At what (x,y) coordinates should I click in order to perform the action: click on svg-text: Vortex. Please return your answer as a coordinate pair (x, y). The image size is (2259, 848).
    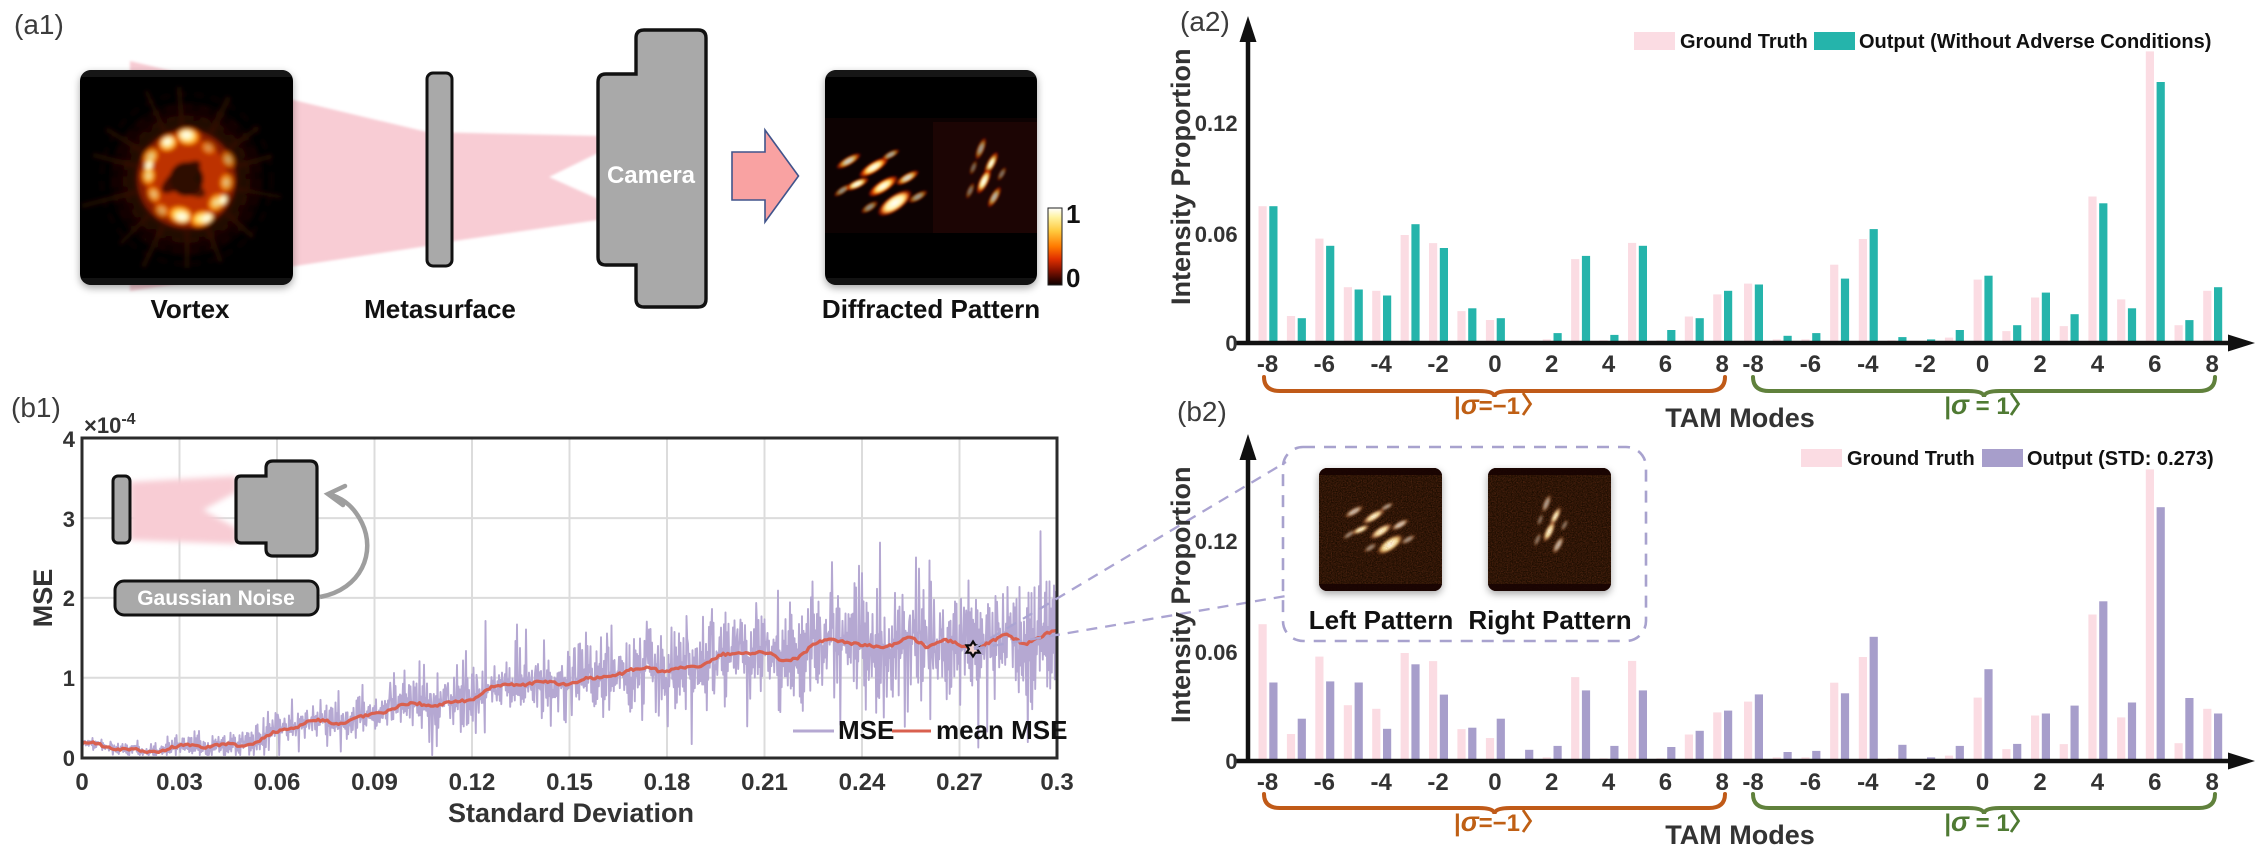
    Looking at the image, I should click on (191, 309).